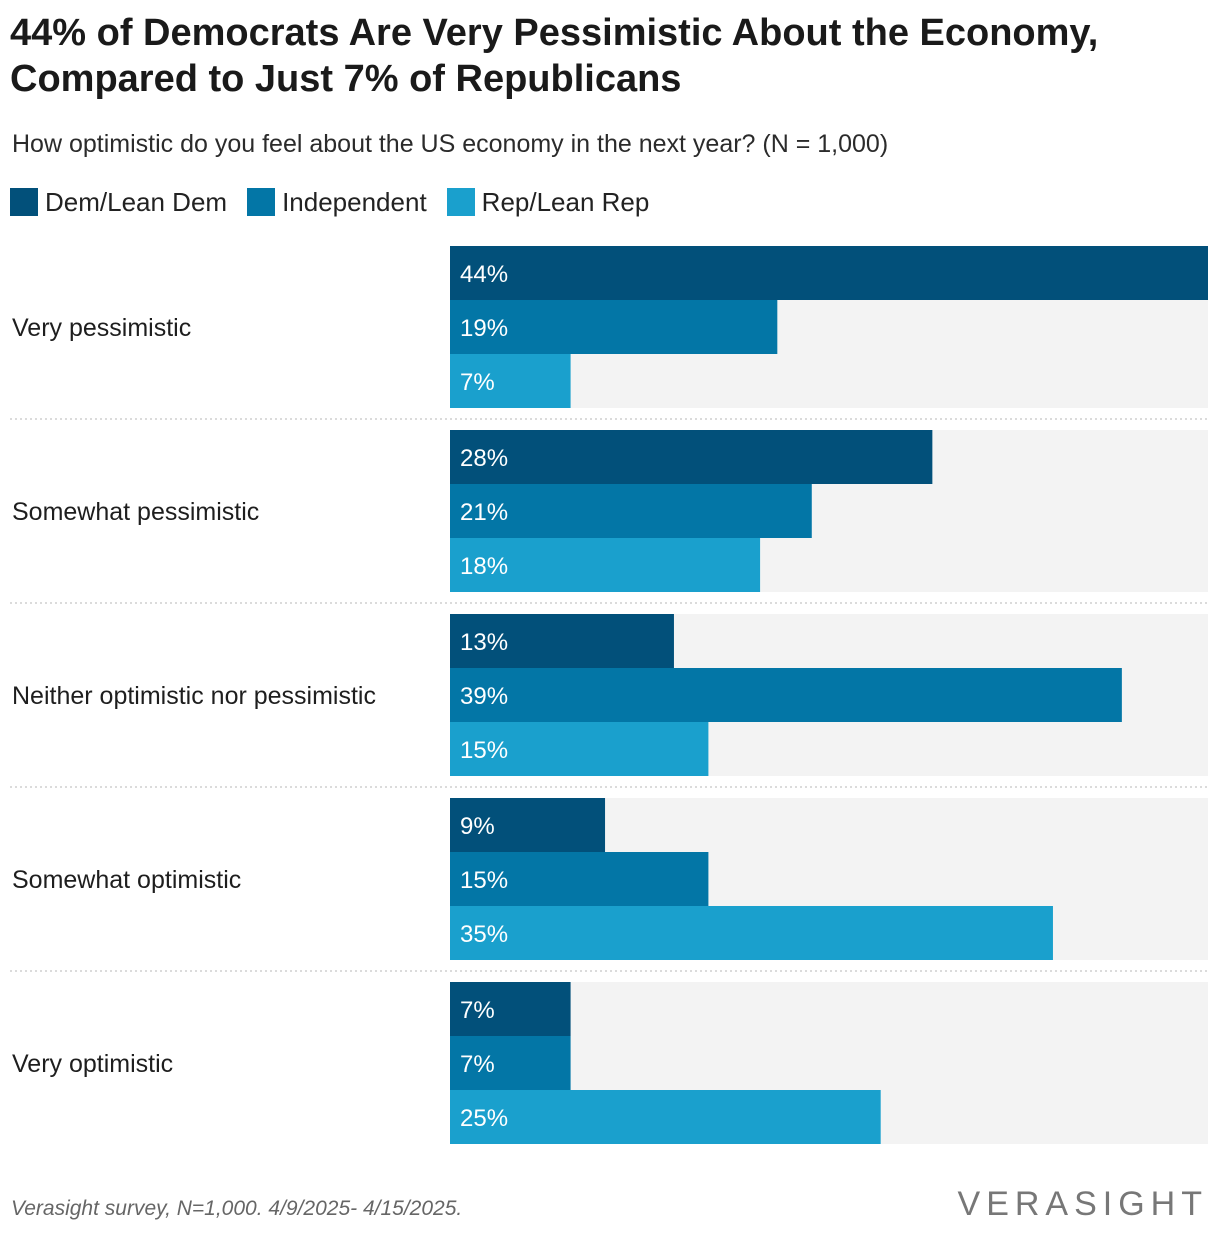 The height and width of the screenshot is (1236, 1220). What do you see at coordinates (477, 826) in the screenshot?
I see `value-label-somewhat-optimistic-dem-lean-dem: 9%` at bounding box center [477, 826].